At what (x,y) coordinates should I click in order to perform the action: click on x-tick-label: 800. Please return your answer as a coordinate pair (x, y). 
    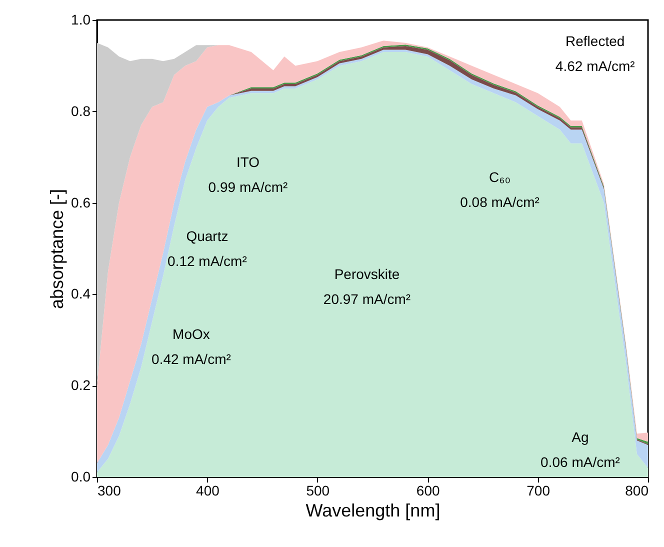
    Looking at the image, I should click on (637, 490).